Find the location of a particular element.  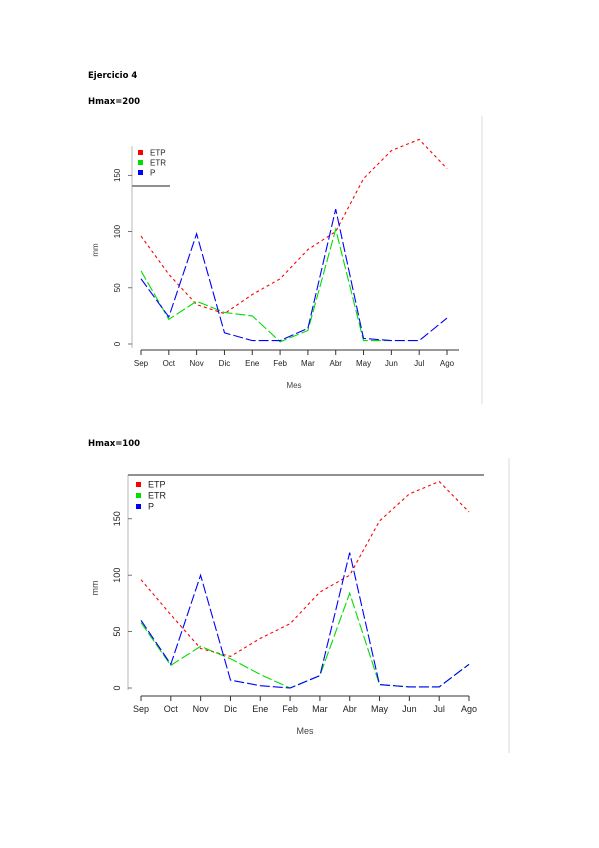

section-heading-hmax-200: Hmax=200 is located at coordinates (114, 102).